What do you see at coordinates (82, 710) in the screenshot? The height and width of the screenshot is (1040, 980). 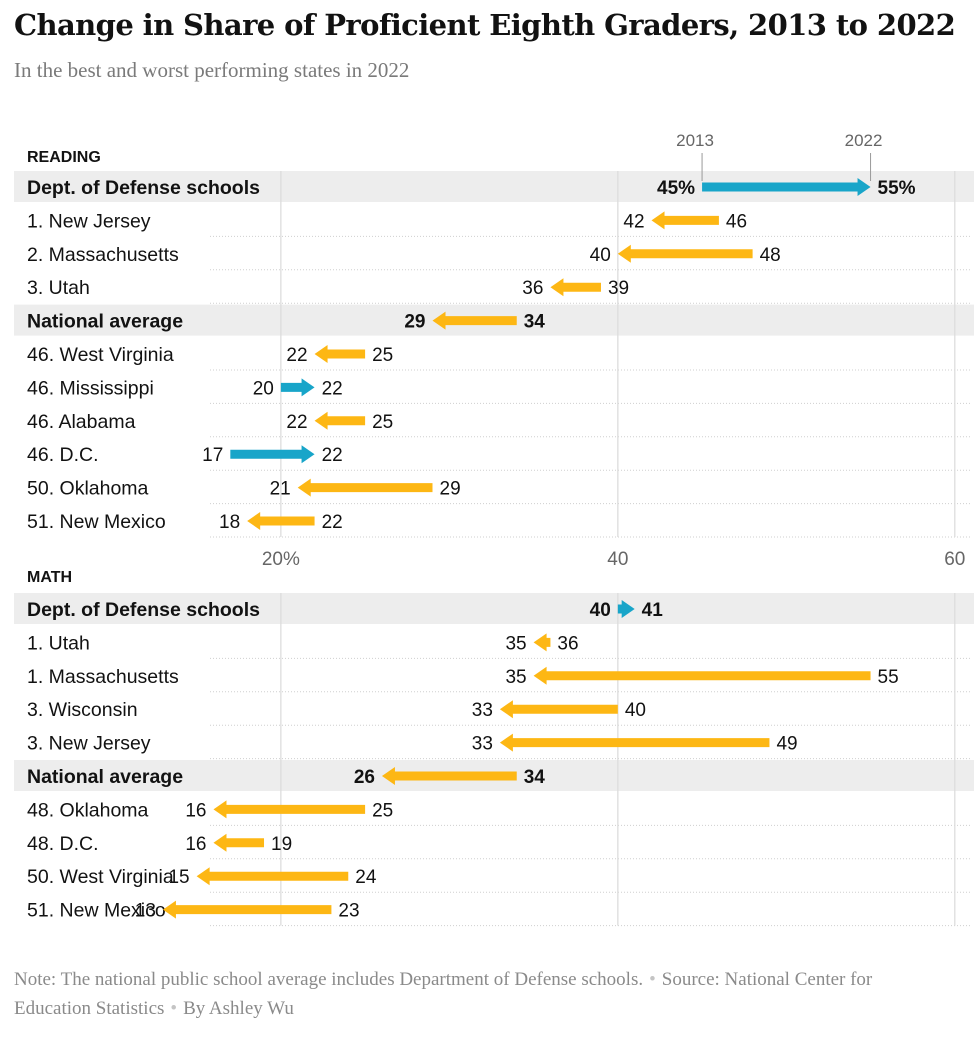 I see `row-label: 3. Wisconsin` at bounding box center [82, 710].